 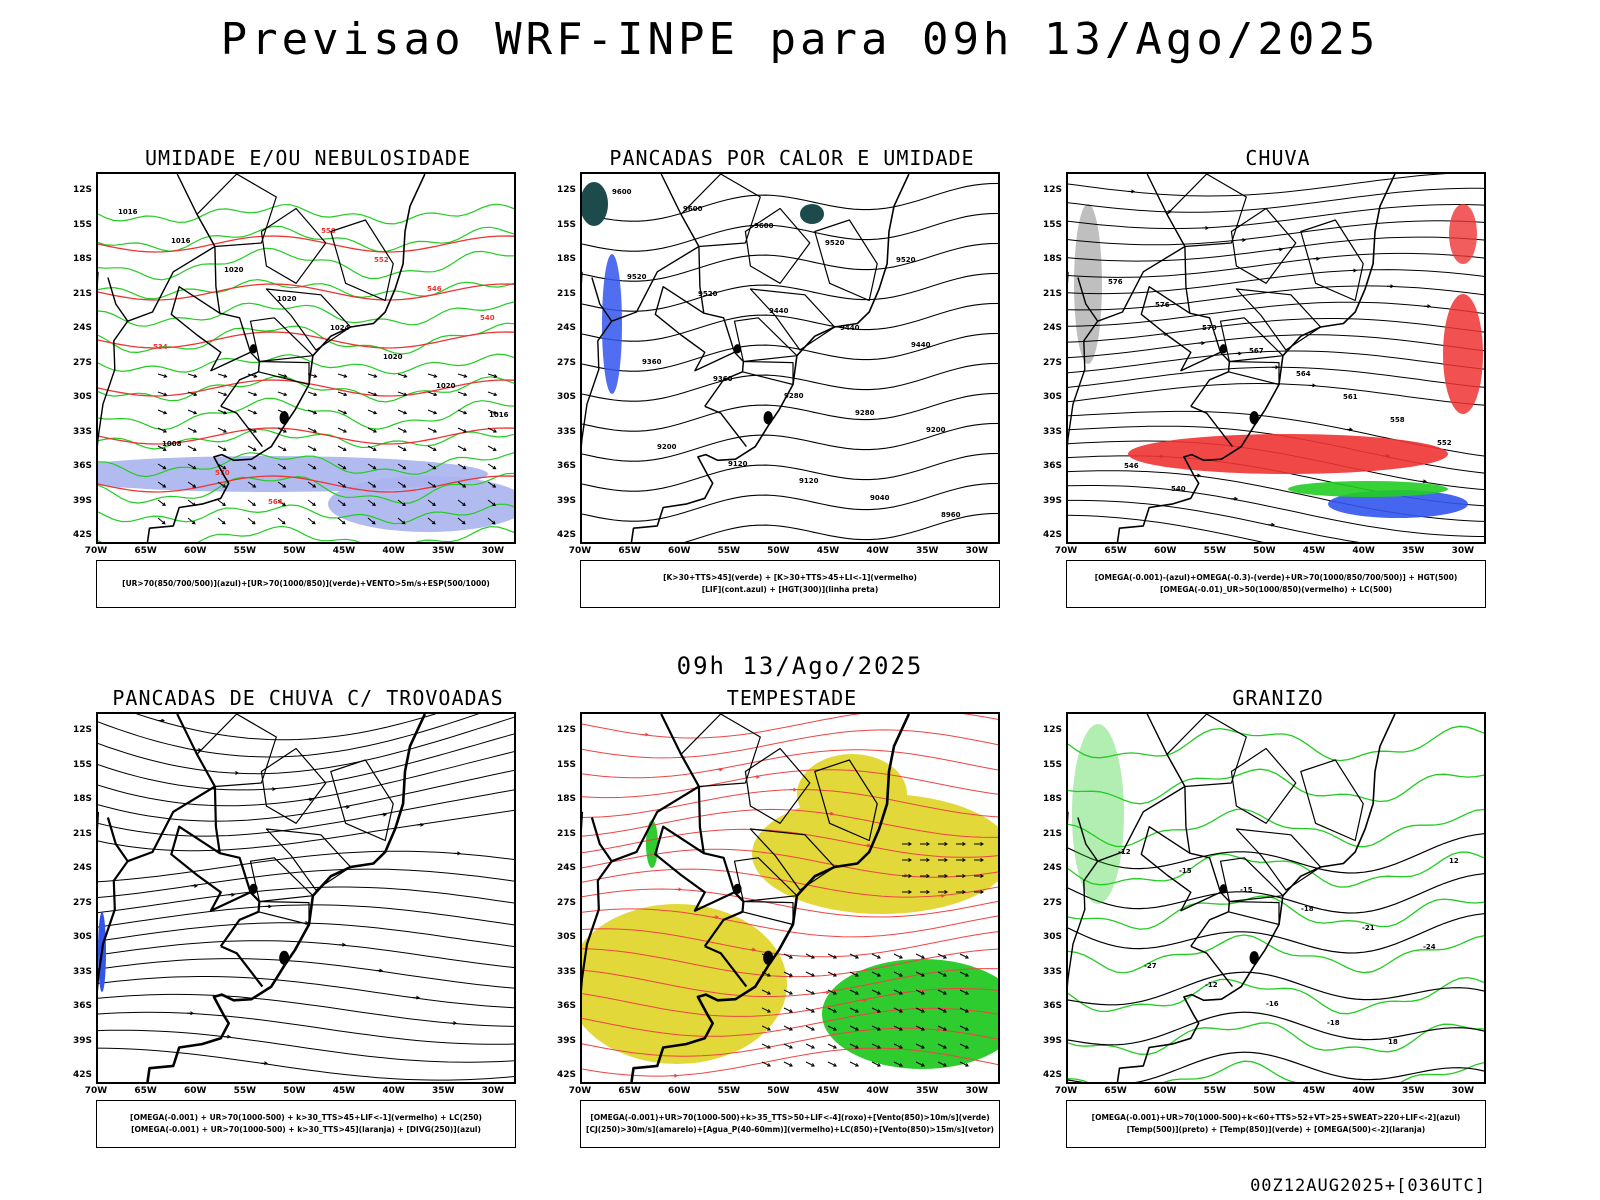 What do you see at coordinates (790, 292) in the screenshot?
I see `hgt300-contour` at bounding box center [790, 292].